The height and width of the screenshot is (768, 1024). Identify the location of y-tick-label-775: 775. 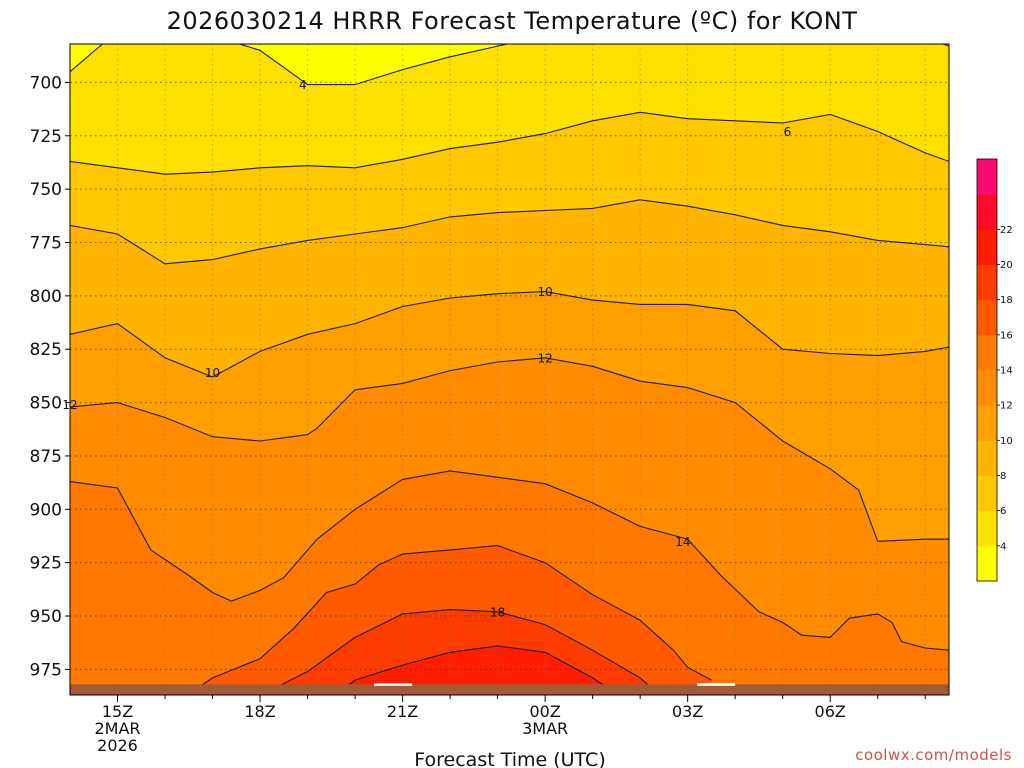
(46, 244).